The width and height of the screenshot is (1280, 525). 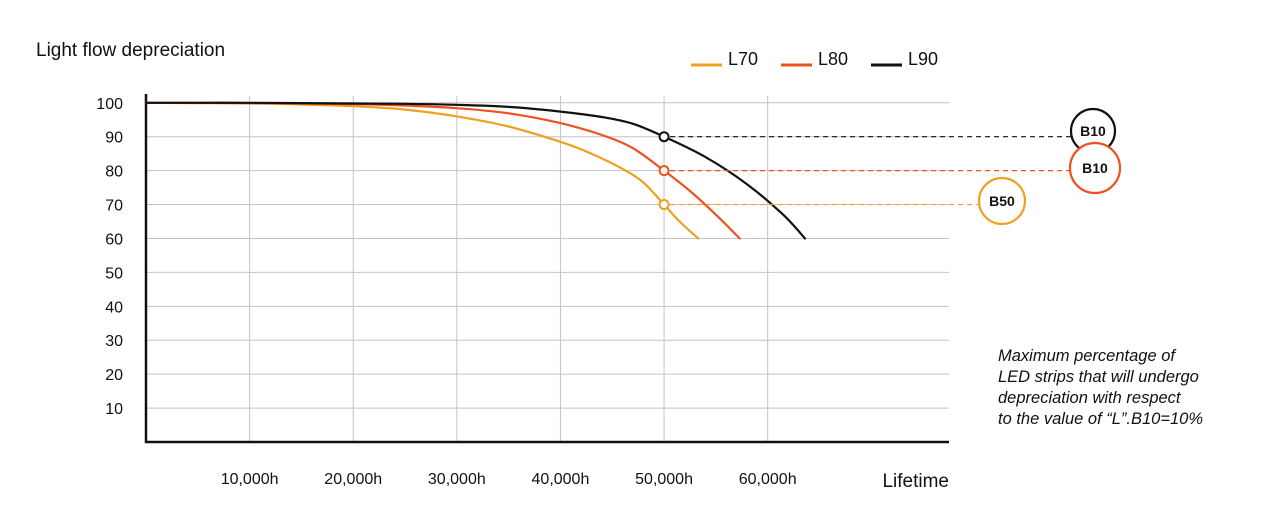 I want to click on series-lines, so click(x=475, y=170).